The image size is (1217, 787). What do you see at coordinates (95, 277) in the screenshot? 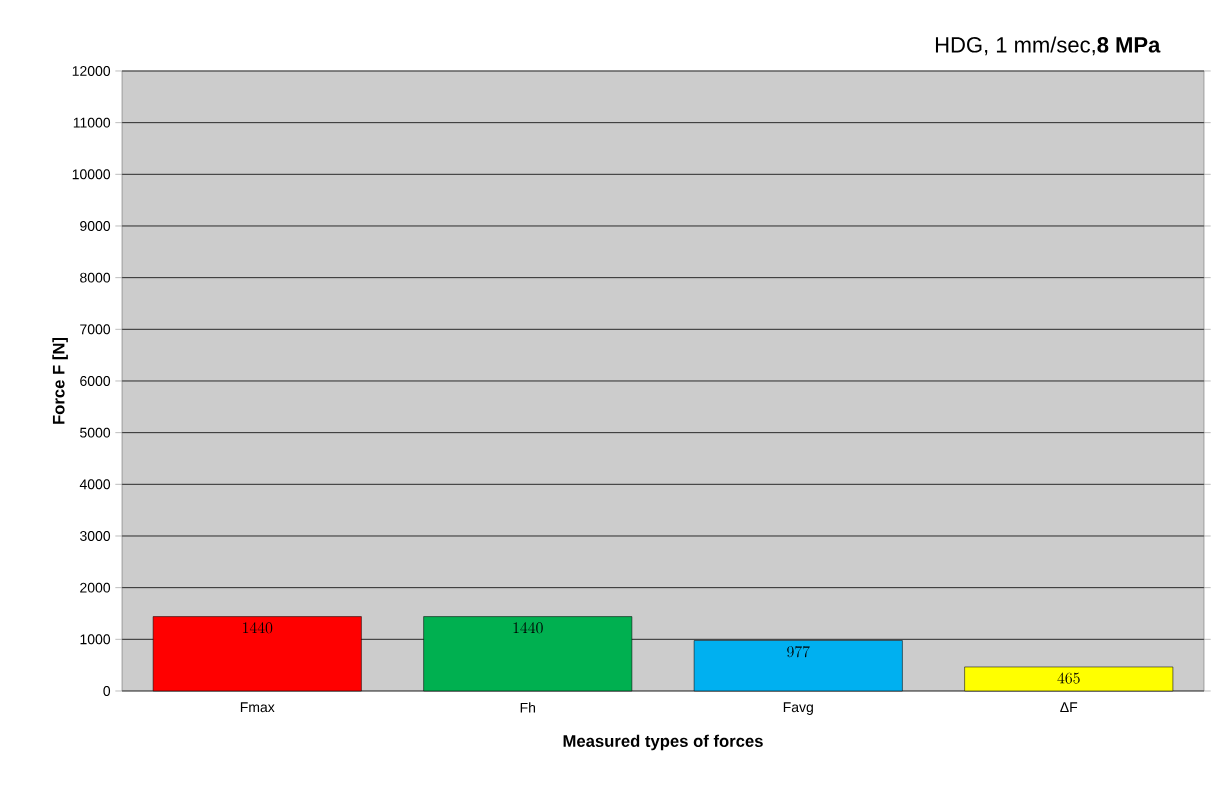
I see `y-tick-label: 8000` at bounding box center [95, 277].